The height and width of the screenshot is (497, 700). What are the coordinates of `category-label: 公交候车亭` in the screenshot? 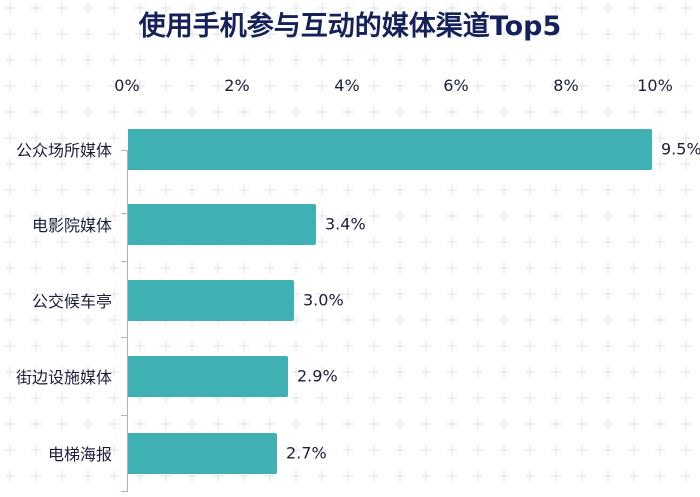 It's located at (71, 301).